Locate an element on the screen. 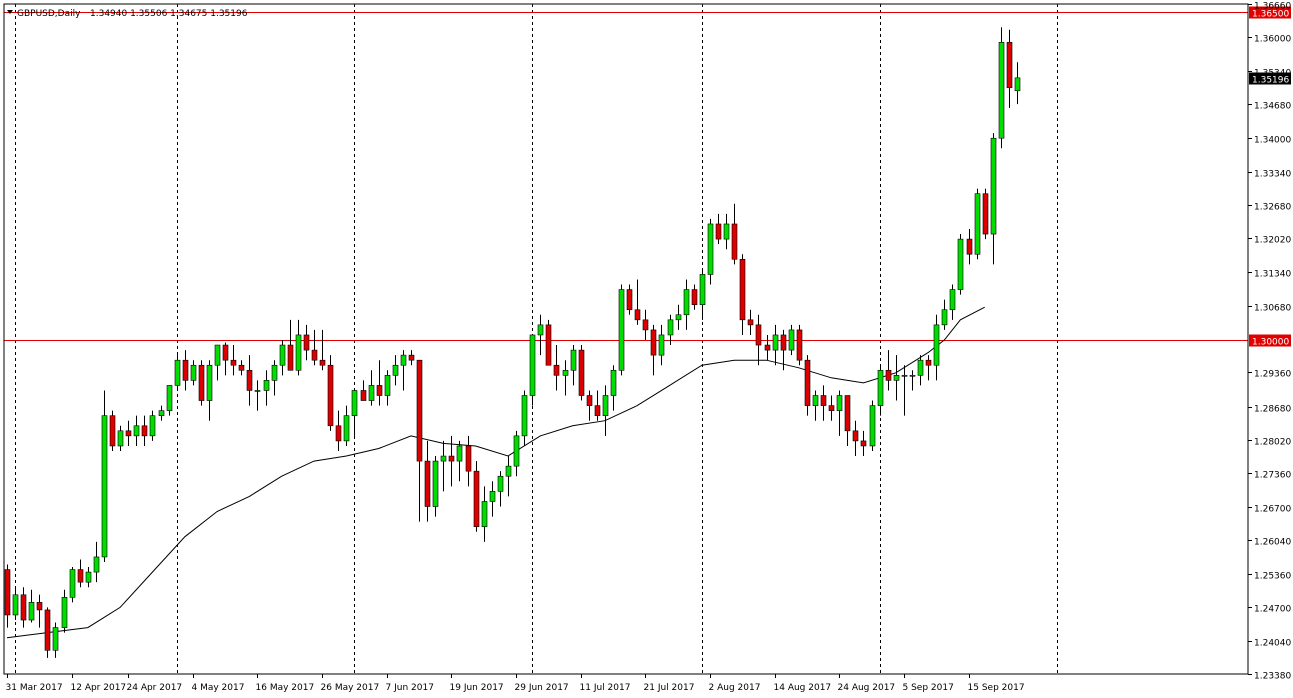 This screenshot has width=1293, height=698. time-tick-label: 24 Aug 2017 is located at coordinates (867, 688).